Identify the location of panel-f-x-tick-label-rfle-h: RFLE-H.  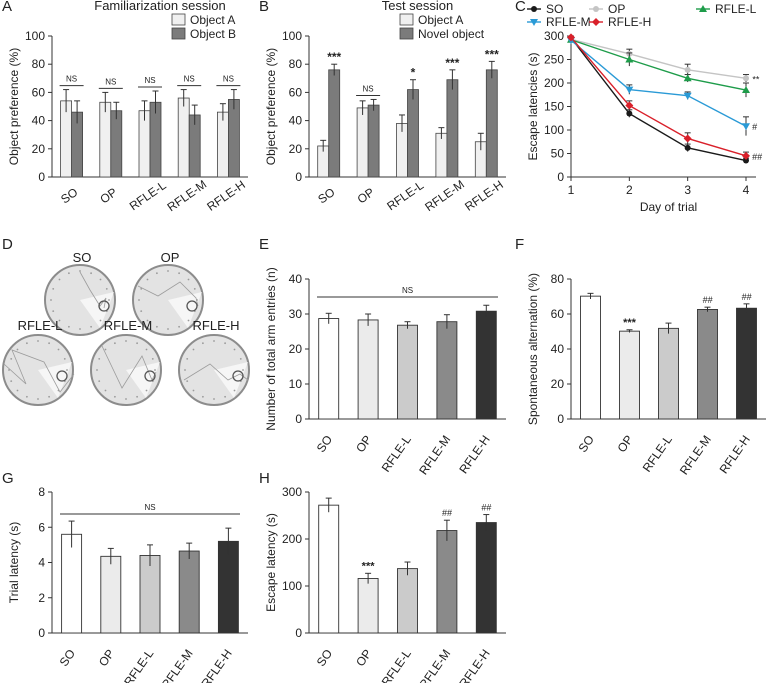
(735, 455).